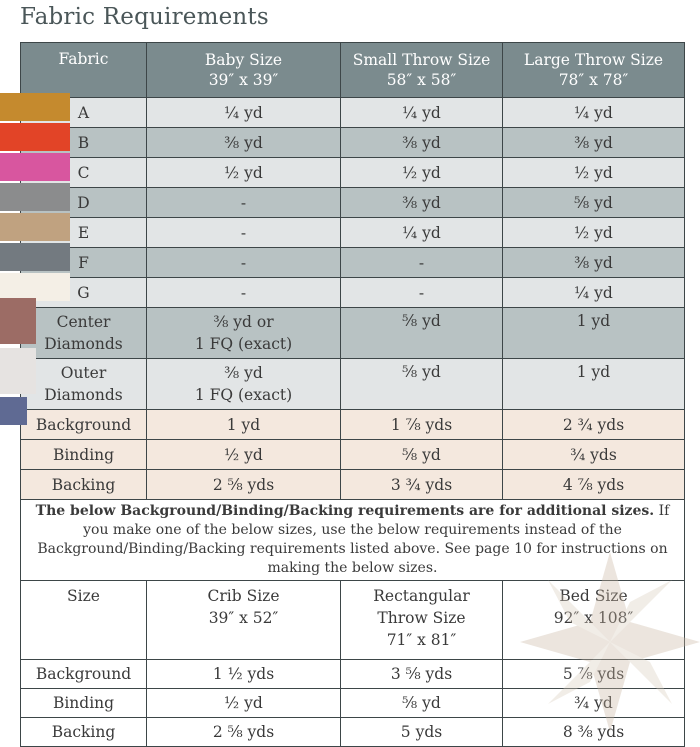  I want to click on header-baby-label: Baby Size, so click(243, 60).